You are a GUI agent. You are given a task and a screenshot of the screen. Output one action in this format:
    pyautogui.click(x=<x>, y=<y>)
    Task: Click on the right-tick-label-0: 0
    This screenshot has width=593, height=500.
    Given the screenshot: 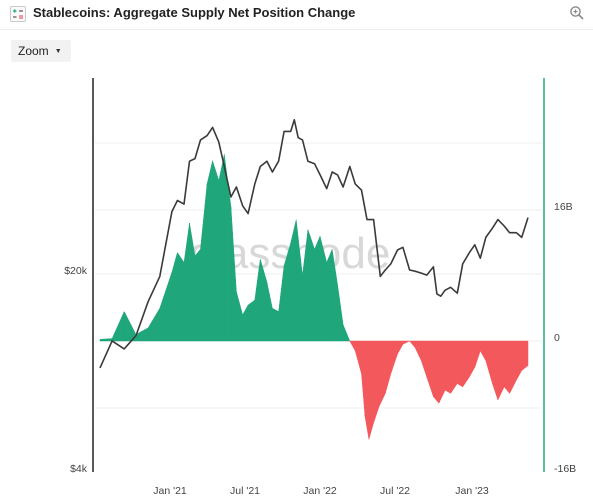 What is the action you would take?
    pyautogui.click(x=557, y=338)
    